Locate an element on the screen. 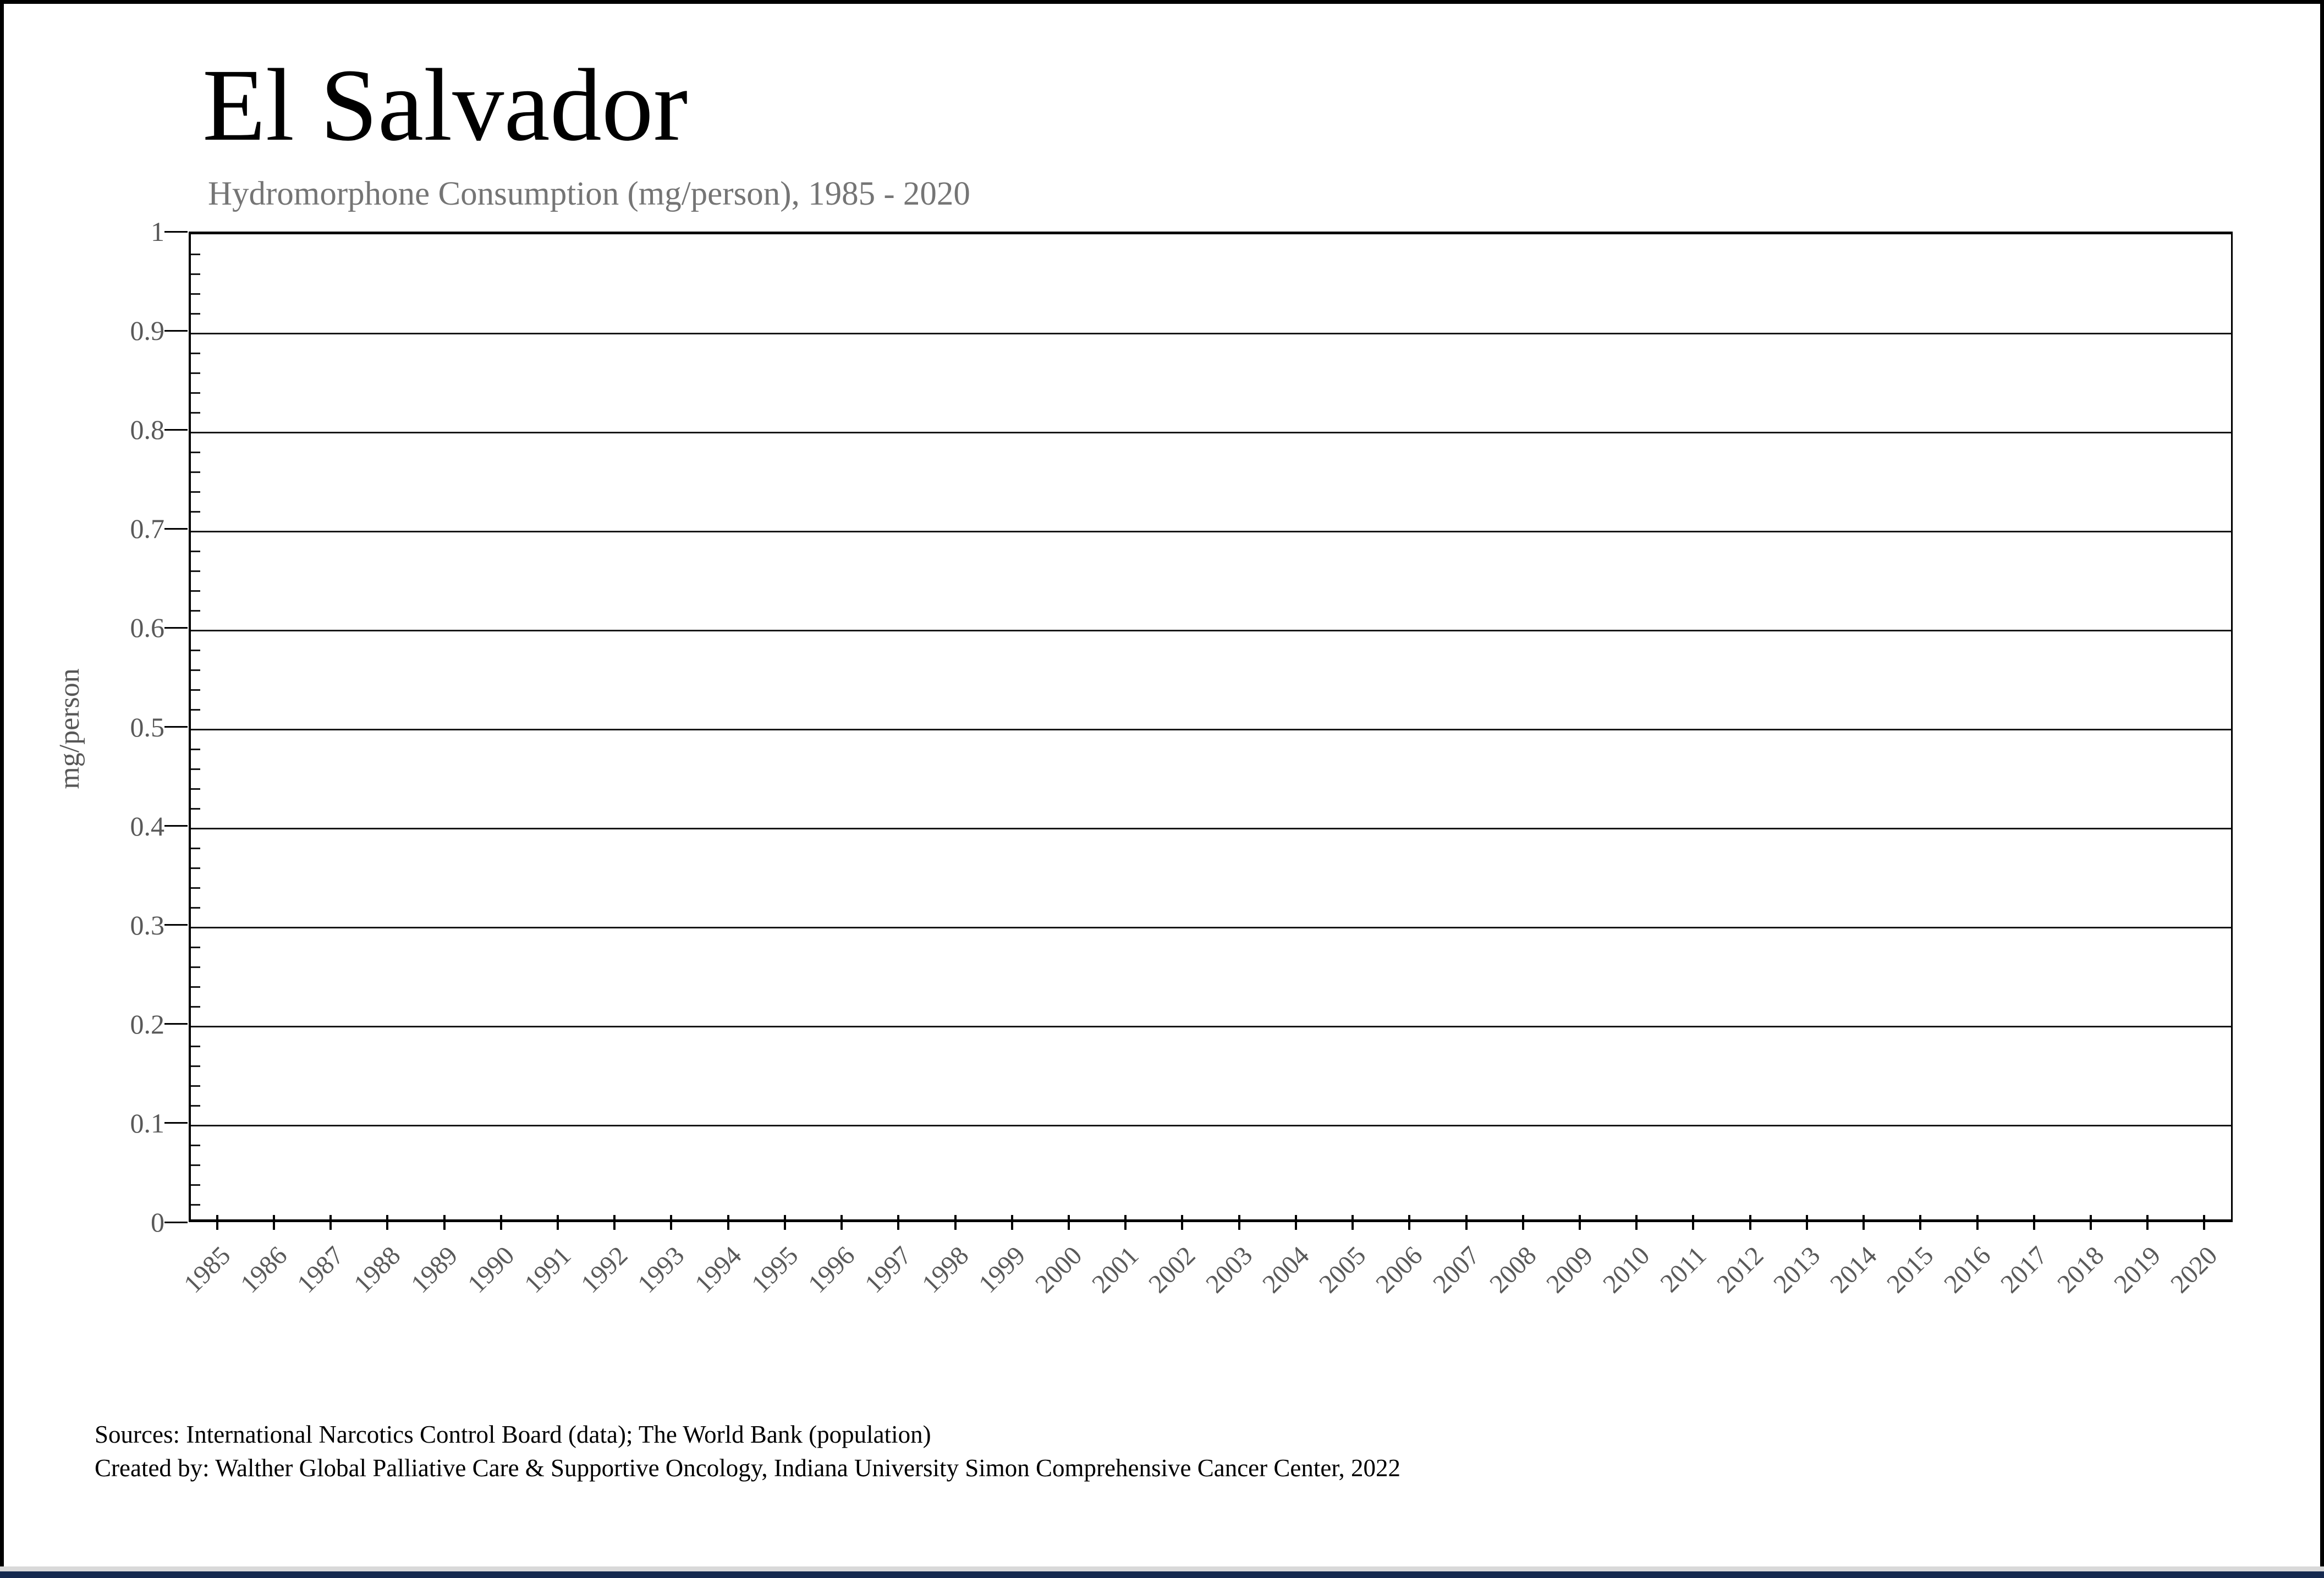 The width and height of the screenshot is (2324, 1578). y-tick-label: 1 is located at coordinates (157, 231).